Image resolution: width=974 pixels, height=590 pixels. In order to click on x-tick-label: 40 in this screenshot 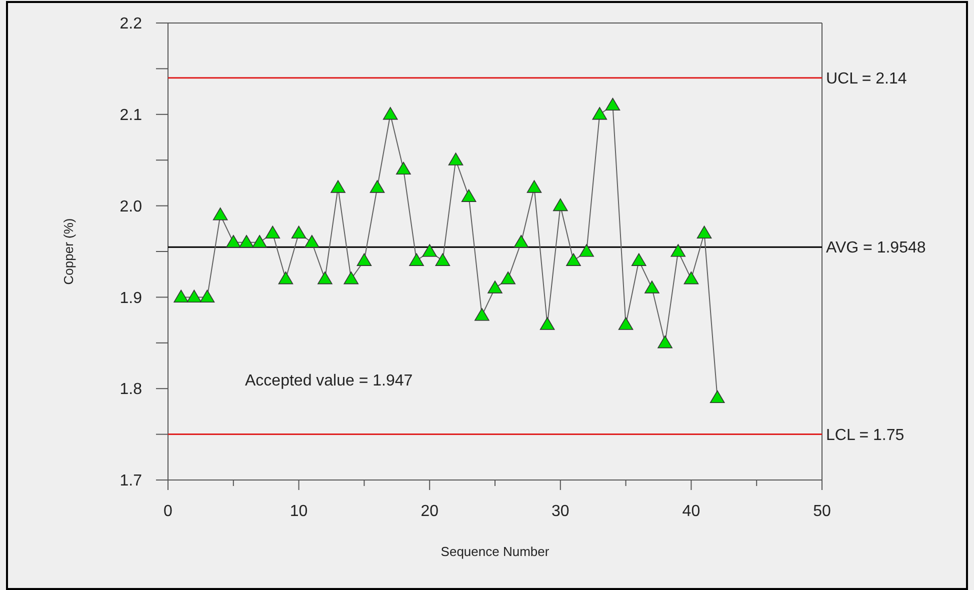, I will do `click(691, 511)`.